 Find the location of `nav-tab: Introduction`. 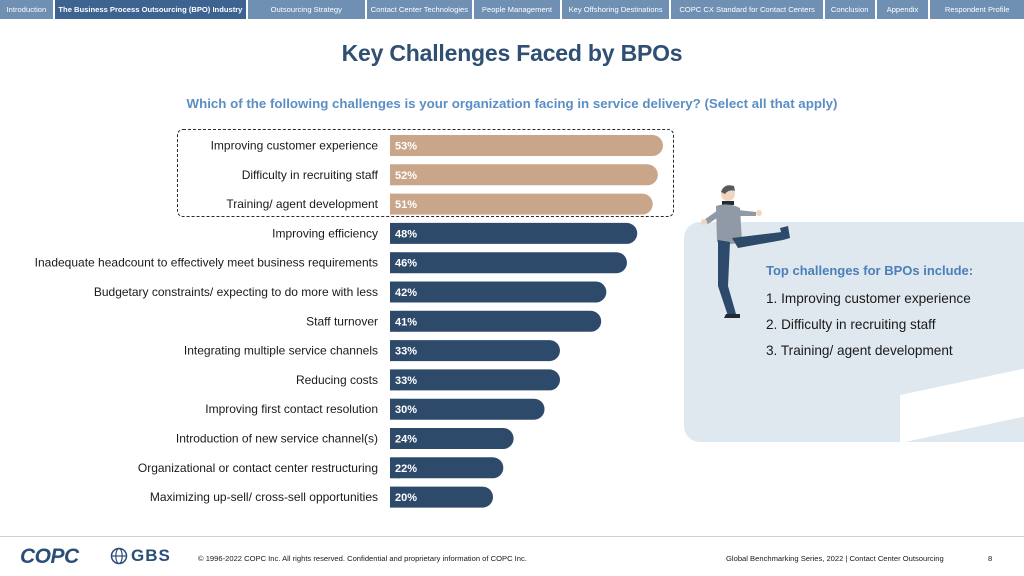

nav-tab: Introduction is located at coordinates (26, 9).